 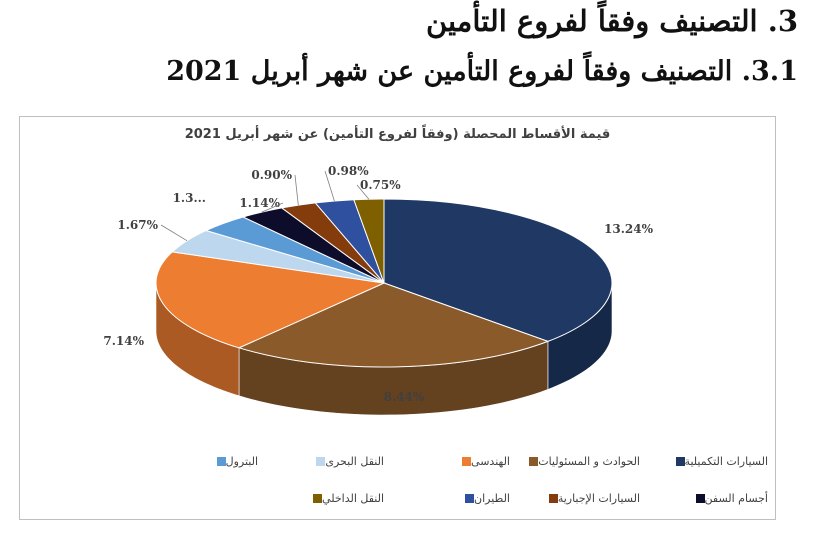 I want to click on legend-label: النقل البحرى, so click(x=354, y=461).